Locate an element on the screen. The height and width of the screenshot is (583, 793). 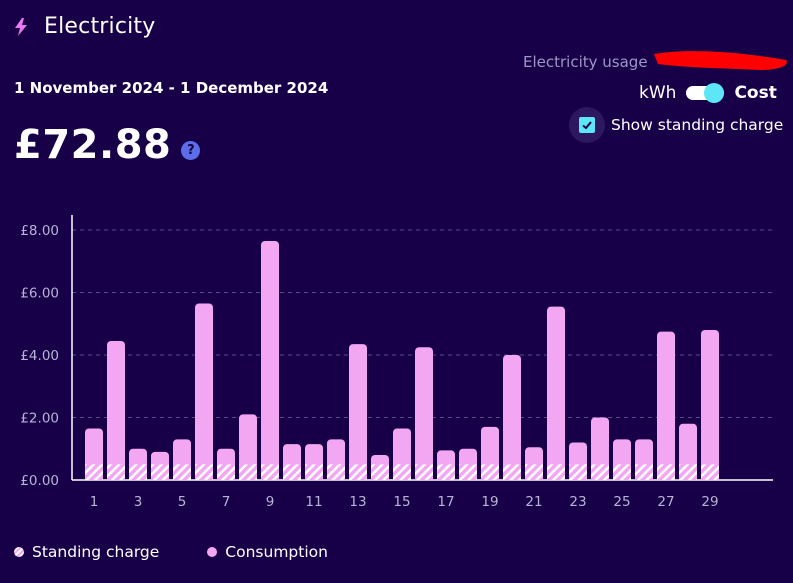
standing-charge-row: Show standing charge is located at coordinates (676, 125).